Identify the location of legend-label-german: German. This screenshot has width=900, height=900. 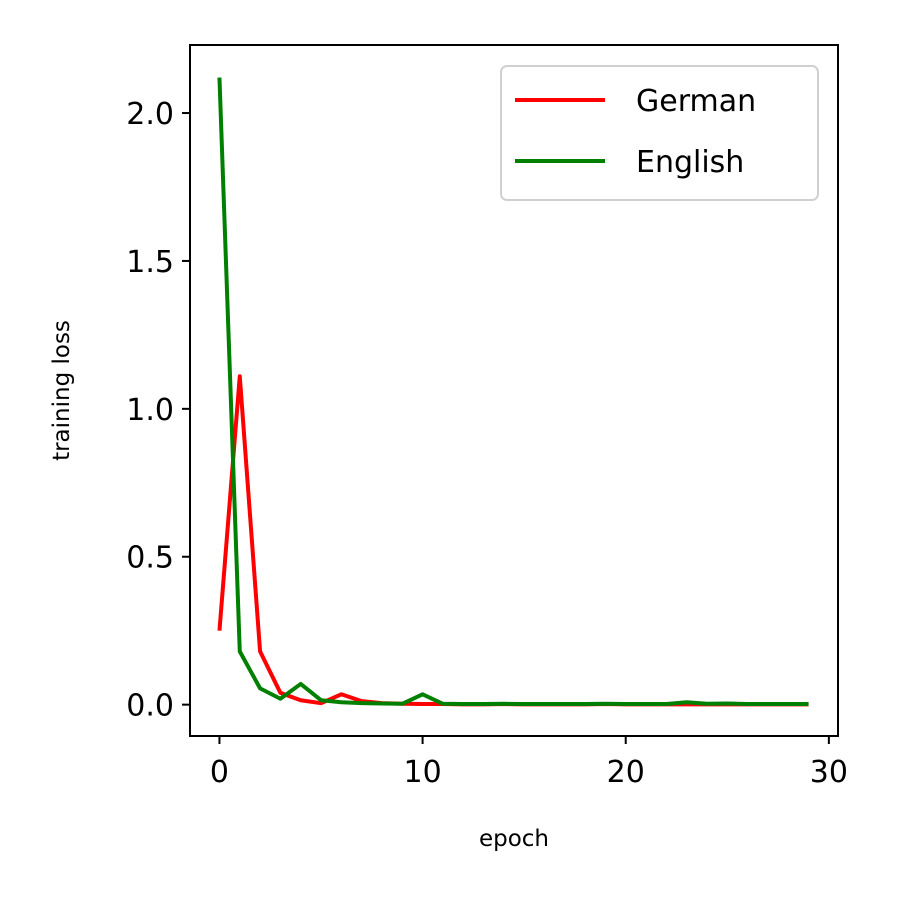
(696, 101).